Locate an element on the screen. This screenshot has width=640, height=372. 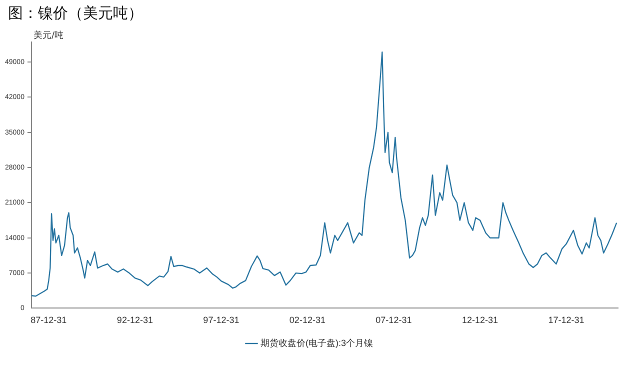
legend-label: 期货收盘价(电子盘):3个月镍 is located at coordinates (316, 343).